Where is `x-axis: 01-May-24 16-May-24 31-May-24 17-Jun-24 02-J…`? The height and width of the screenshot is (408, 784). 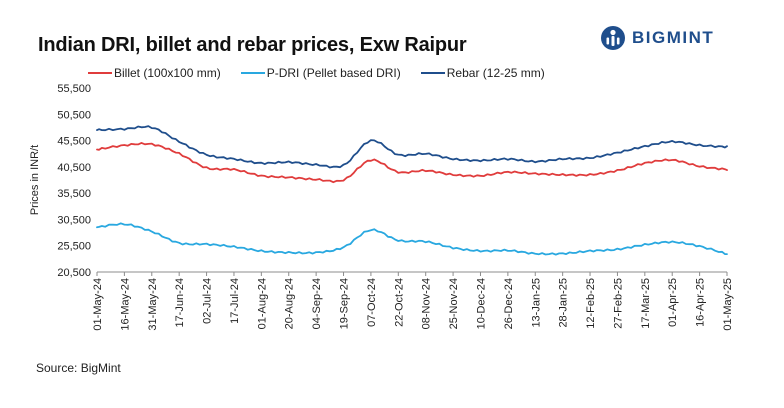 x-axis: 01-May-24 16-May-24 31-May-24 17-Jun-24 02-J… is located at coordinates (413, 301).